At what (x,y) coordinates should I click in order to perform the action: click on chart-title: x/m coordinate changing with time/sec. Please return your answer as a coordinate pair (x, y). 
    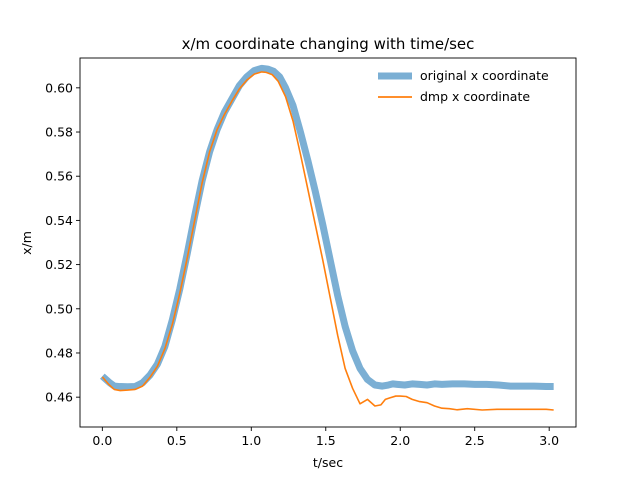
    Looking at the image, I should click on (328, 44).